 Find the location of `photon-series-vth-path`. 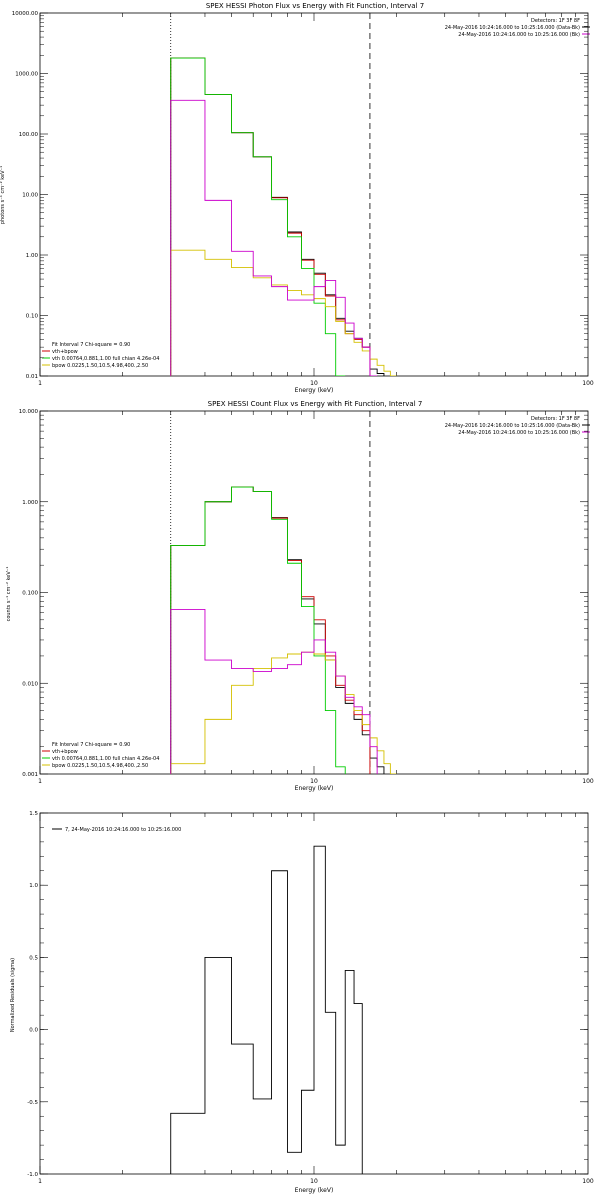

photon-series-vth-path is located at coordinates (258, 216).